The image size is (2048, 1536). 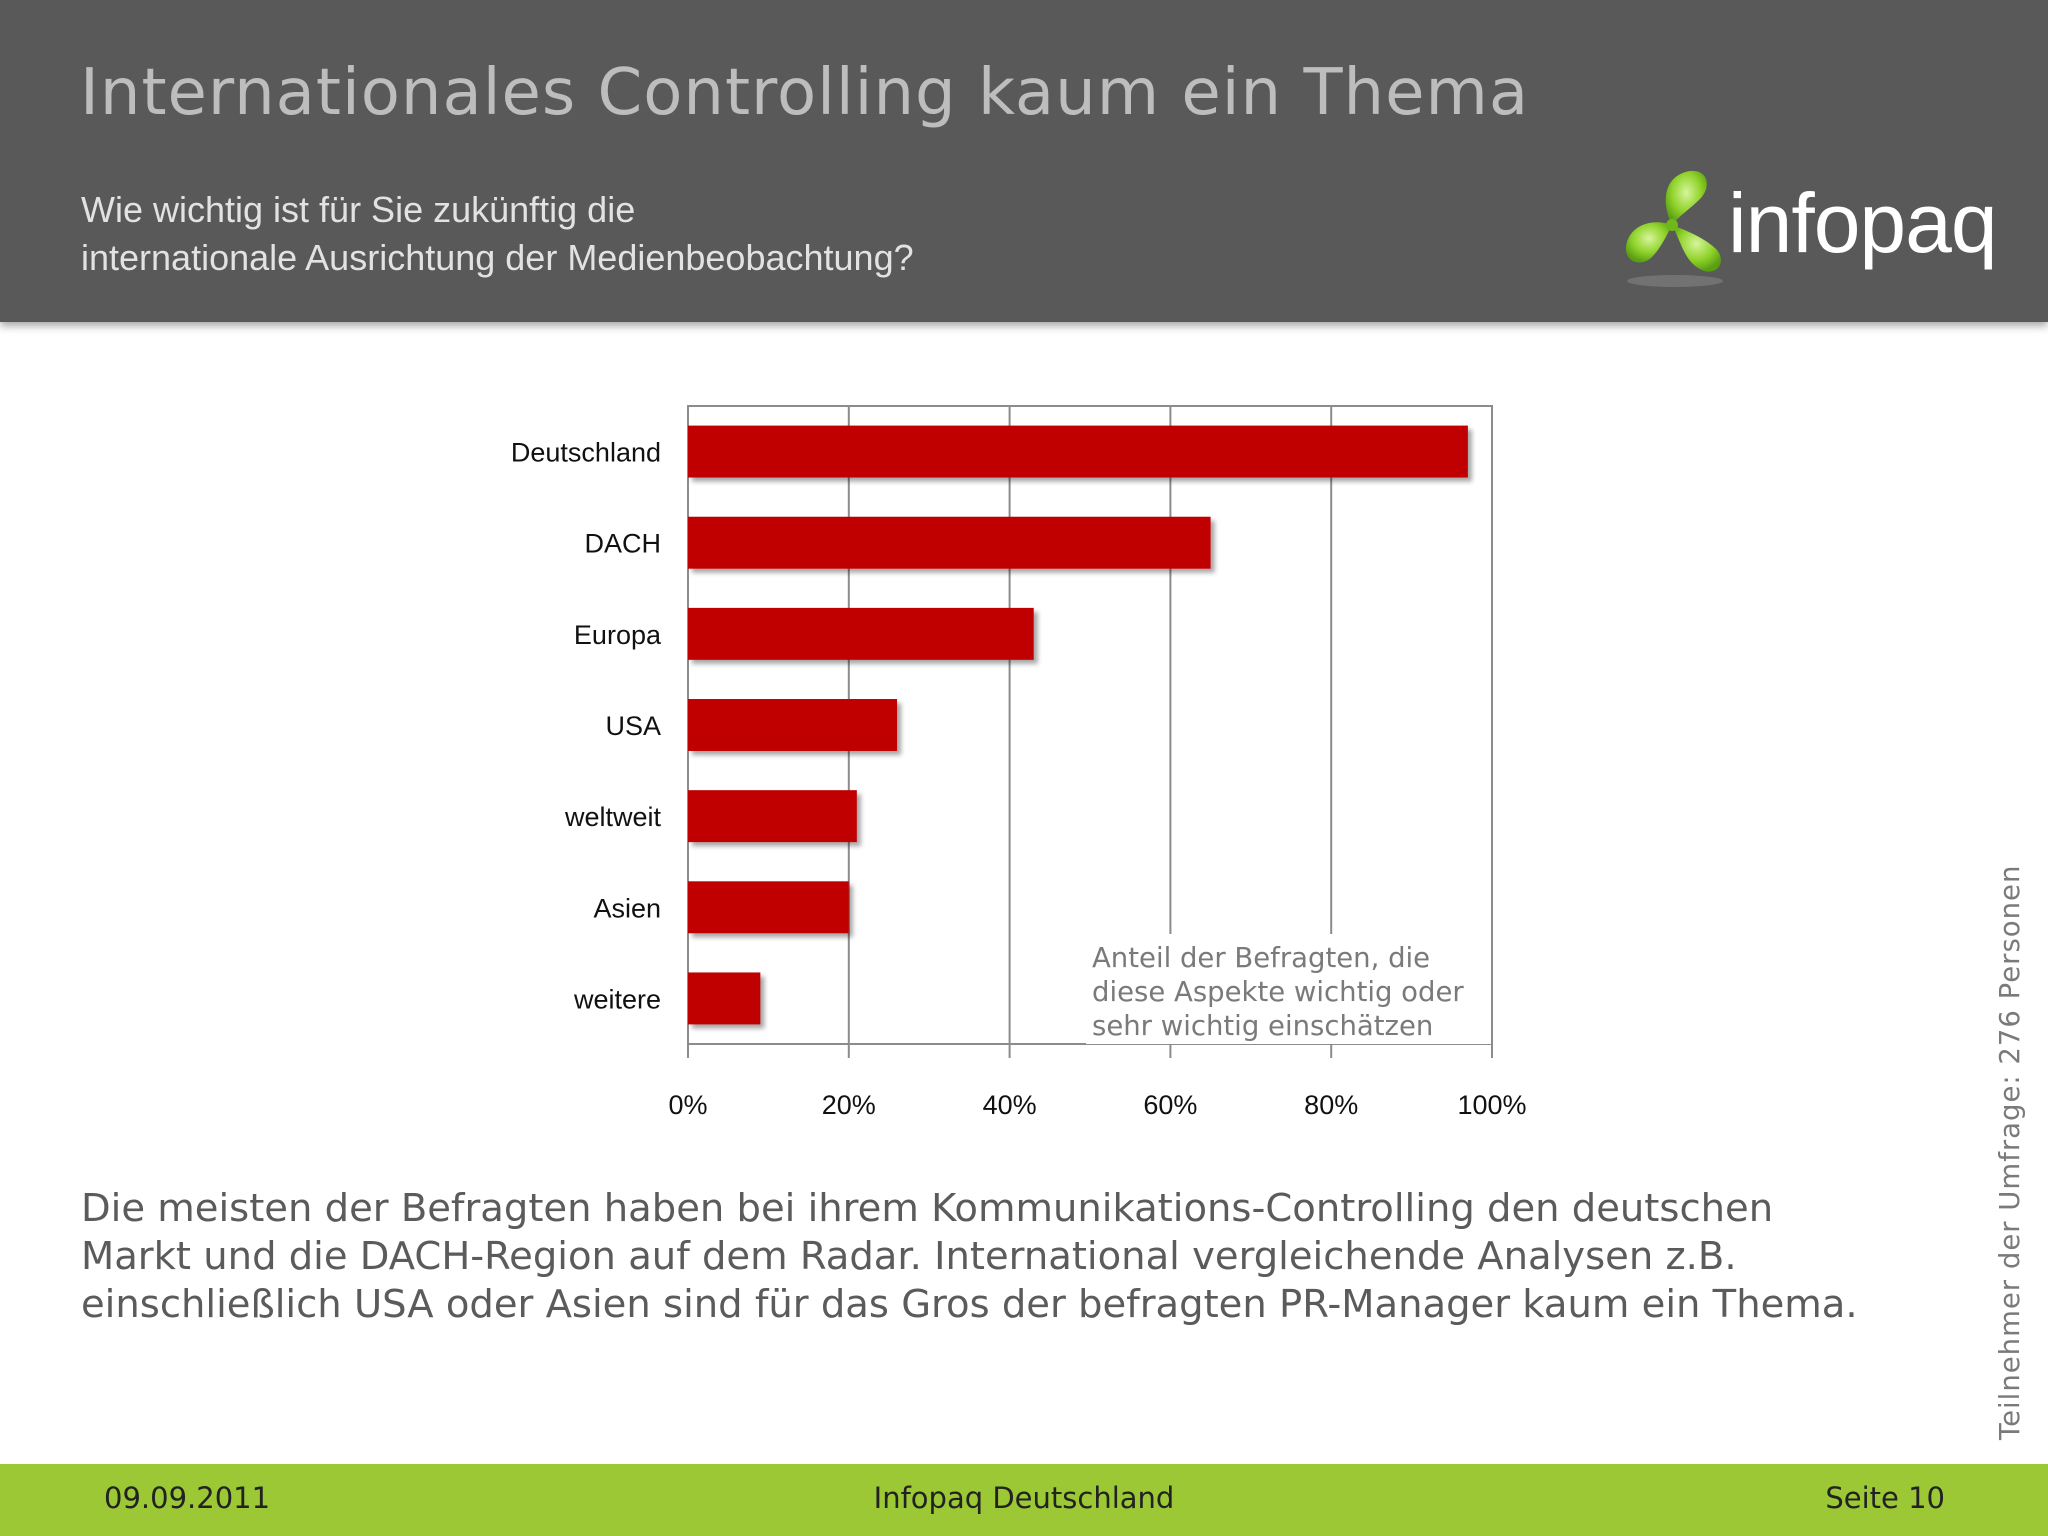 I want to click on x-tick-label: 100%, so click(x=1491, y=1105).